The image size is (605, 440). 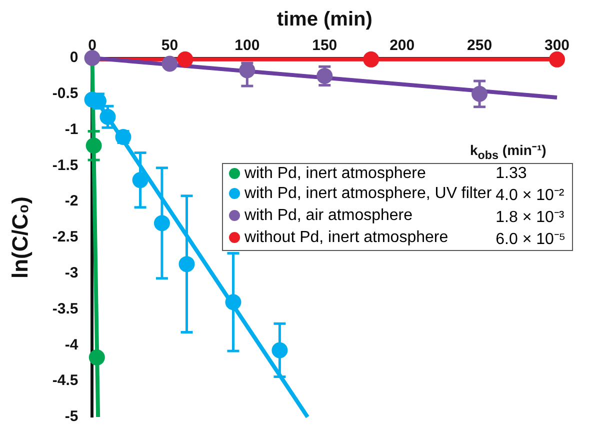 What do you see at coordinates (247, 45) in the screenshot?
I see `x-tick-label: 100` at bounding box center [247, 45].